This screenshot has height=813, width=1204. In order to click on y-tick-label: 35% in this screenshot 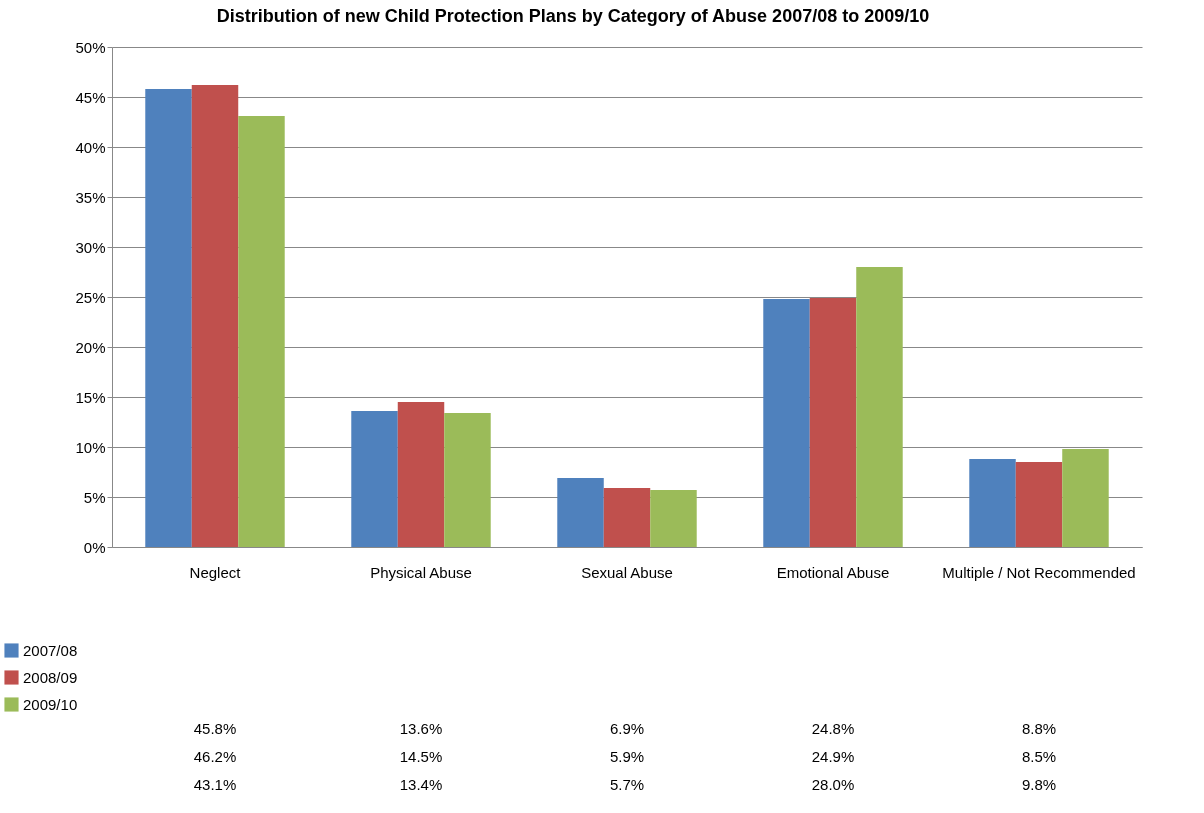, I will do `click(90, 197)`.